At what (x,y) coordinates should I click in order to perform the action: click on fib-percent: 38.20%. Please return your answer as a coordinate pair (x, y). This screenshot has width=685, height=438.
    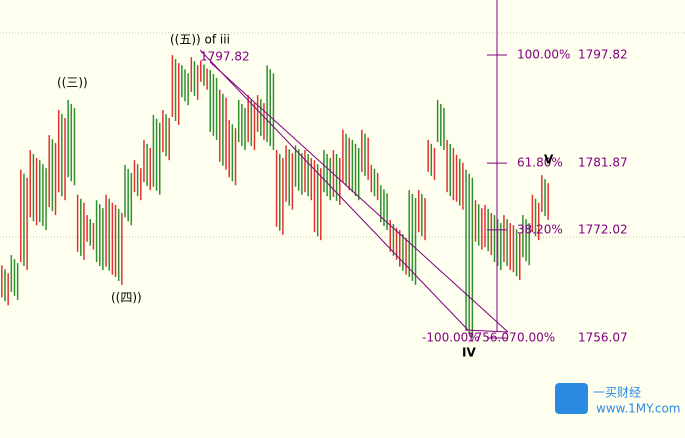
    Looking at the image, I should click on (540, 229).